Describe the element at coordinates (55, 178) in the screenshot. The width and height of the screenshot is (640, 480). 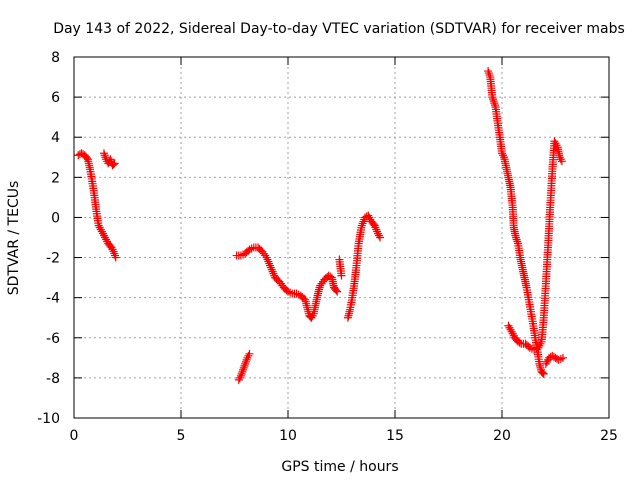
I see `y-tick-label: 2` at that location.